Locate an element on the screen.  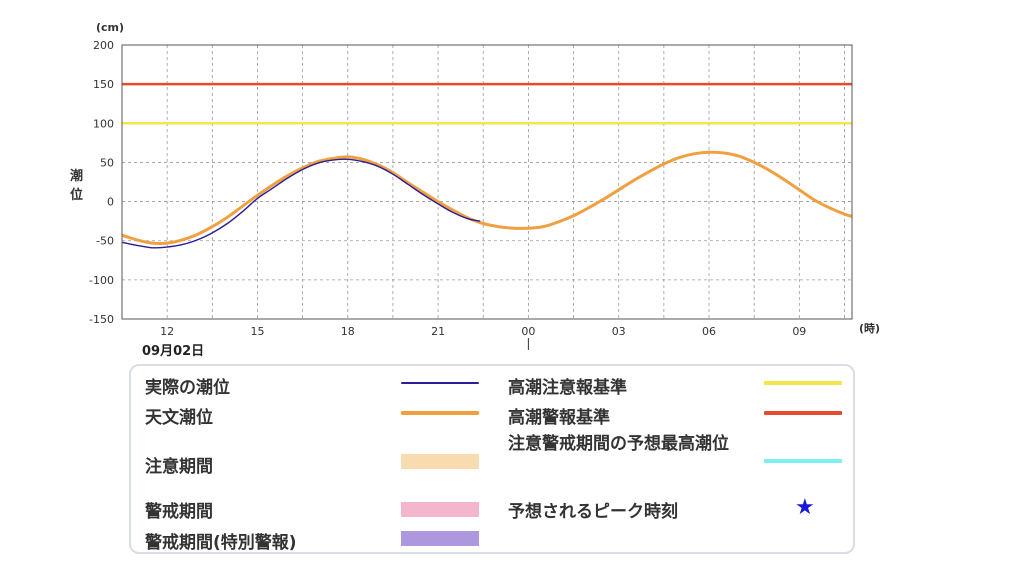
legend-label-predicted-max-tide: 注意警戒期間の予想最高潮位 is located at coordinates (618, 444).